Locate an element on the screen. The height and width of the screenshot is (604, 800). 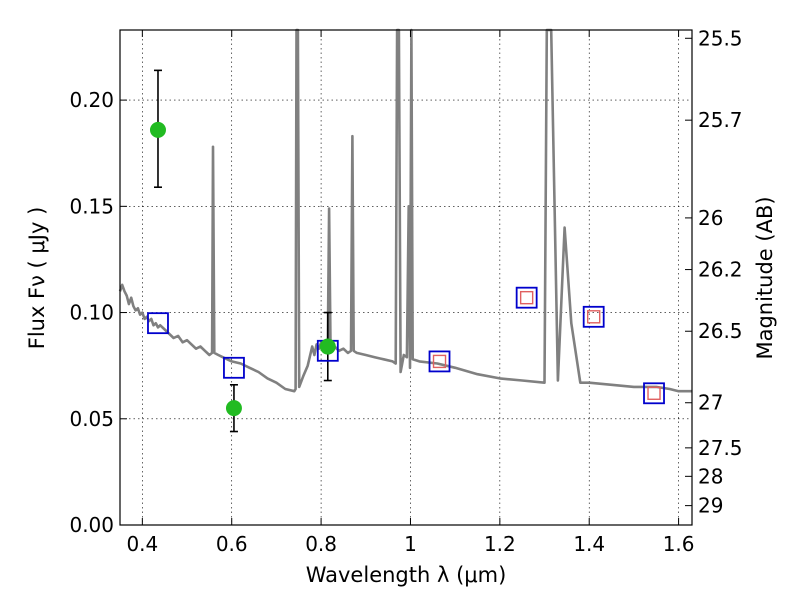
y2-tick-label: 25.7 is located at coordinates (720, 120).